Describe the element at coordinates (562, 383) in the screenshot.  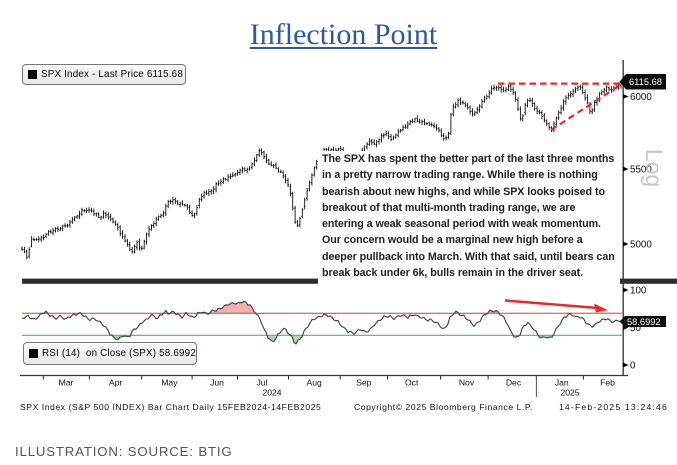
I see `svg-text: Jan` at that location.